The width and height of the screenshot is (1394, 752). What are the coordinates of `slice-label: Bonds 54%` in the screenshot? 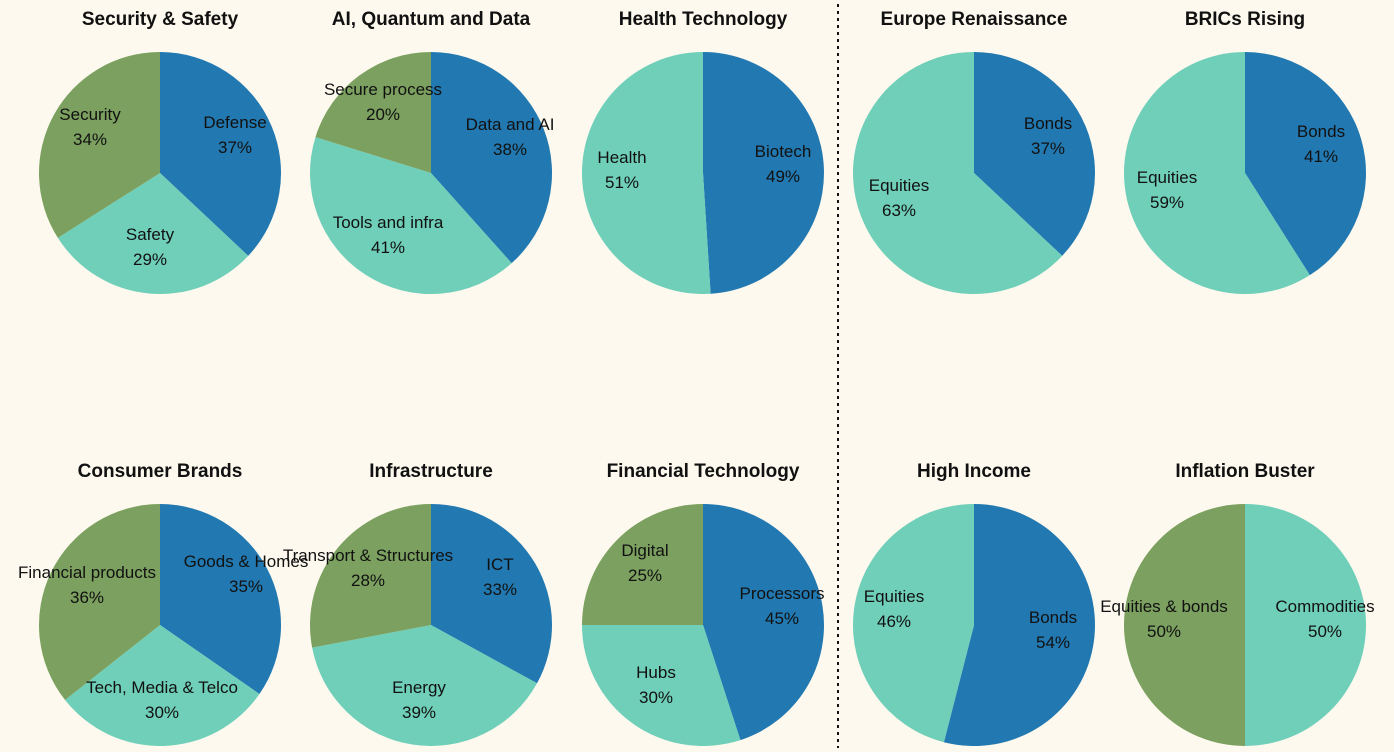 It's located at (1053, 630).